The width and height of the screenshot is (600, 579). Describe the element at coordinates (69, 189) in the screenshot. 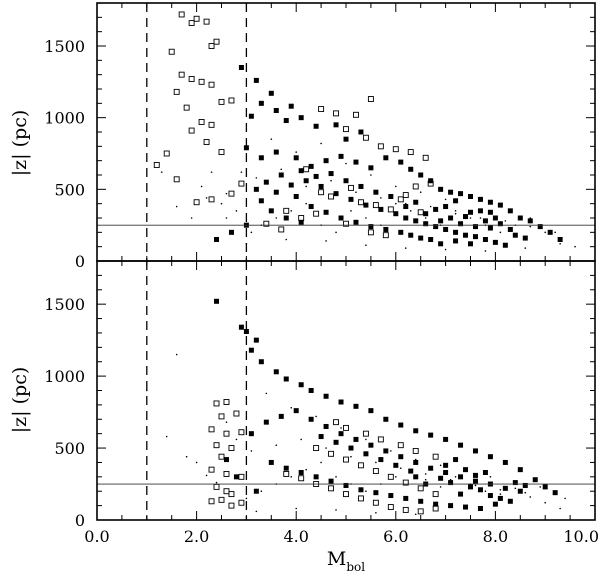

I see `top-ytick-label: 500` at that location.